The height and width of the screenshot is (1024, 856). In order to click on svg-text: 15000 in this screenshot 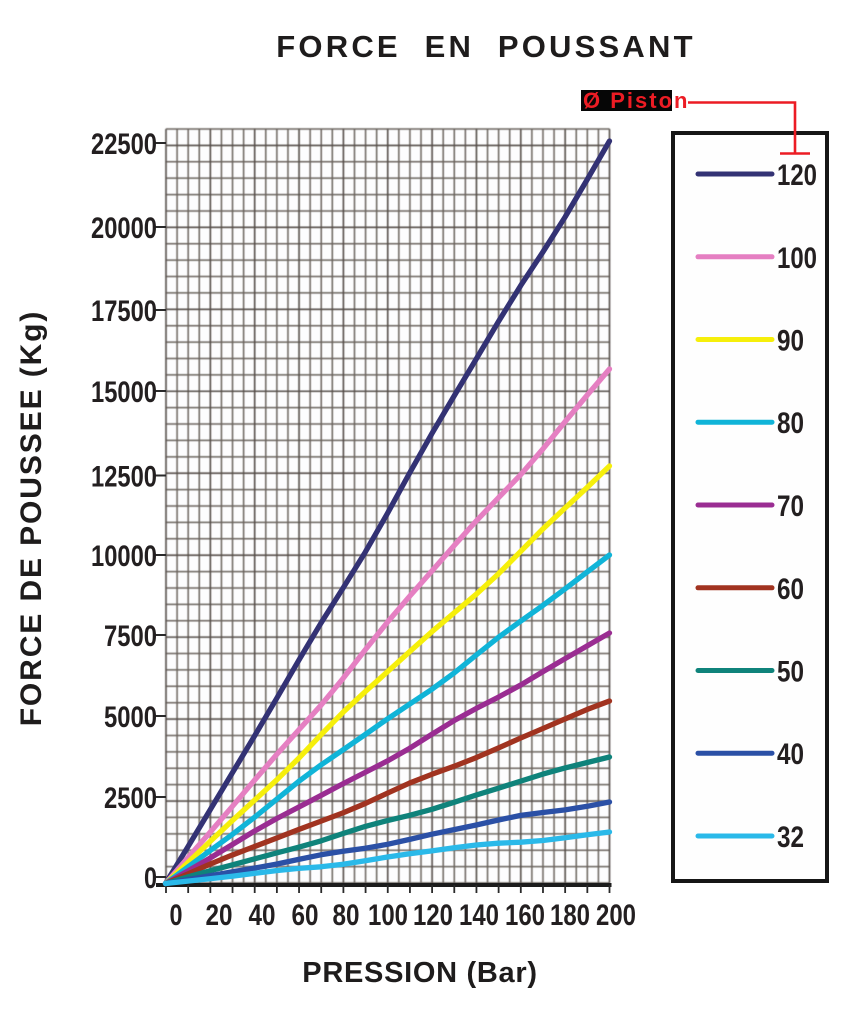, I will do `click(124, 392)`.